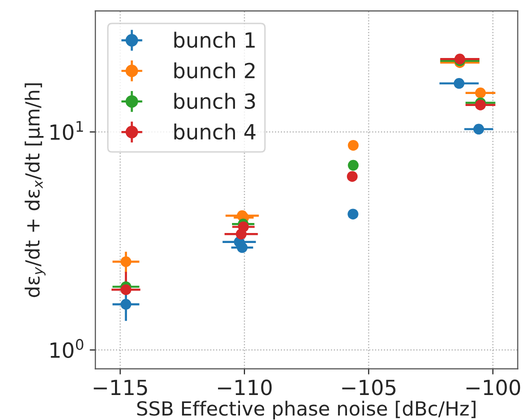  Describe the element at coordinates (214, 70) in the screenshot. I see `legend-label: bunch 2` at that location.